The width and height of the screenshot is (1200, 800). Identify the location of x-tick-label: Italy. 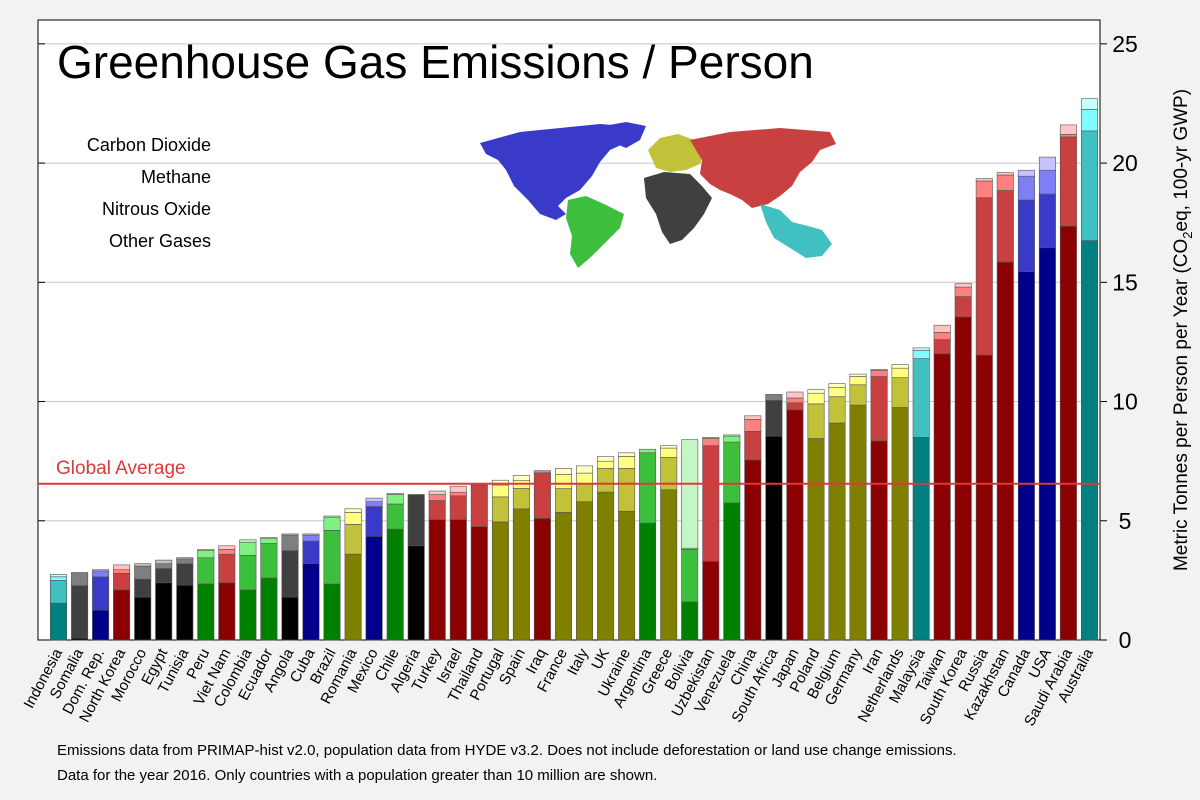
(578, 661).